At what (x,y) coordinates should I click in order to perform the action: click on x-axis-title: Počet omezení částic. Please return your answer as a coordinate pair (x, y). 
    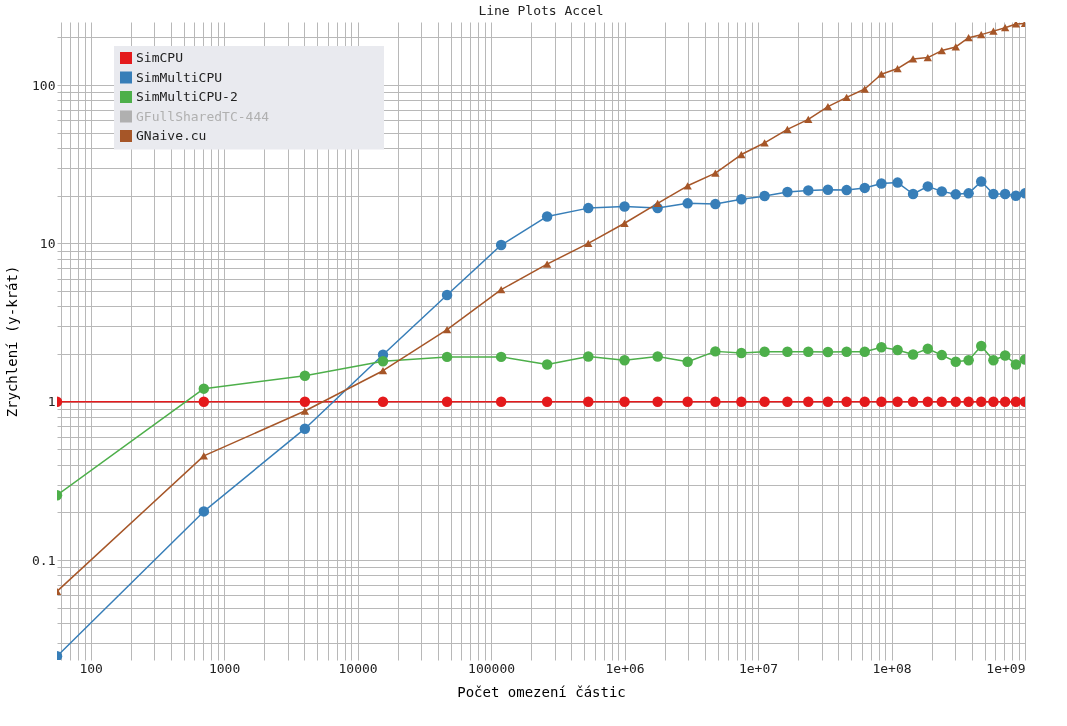
    Looking at the image, I should click on (541, 691).